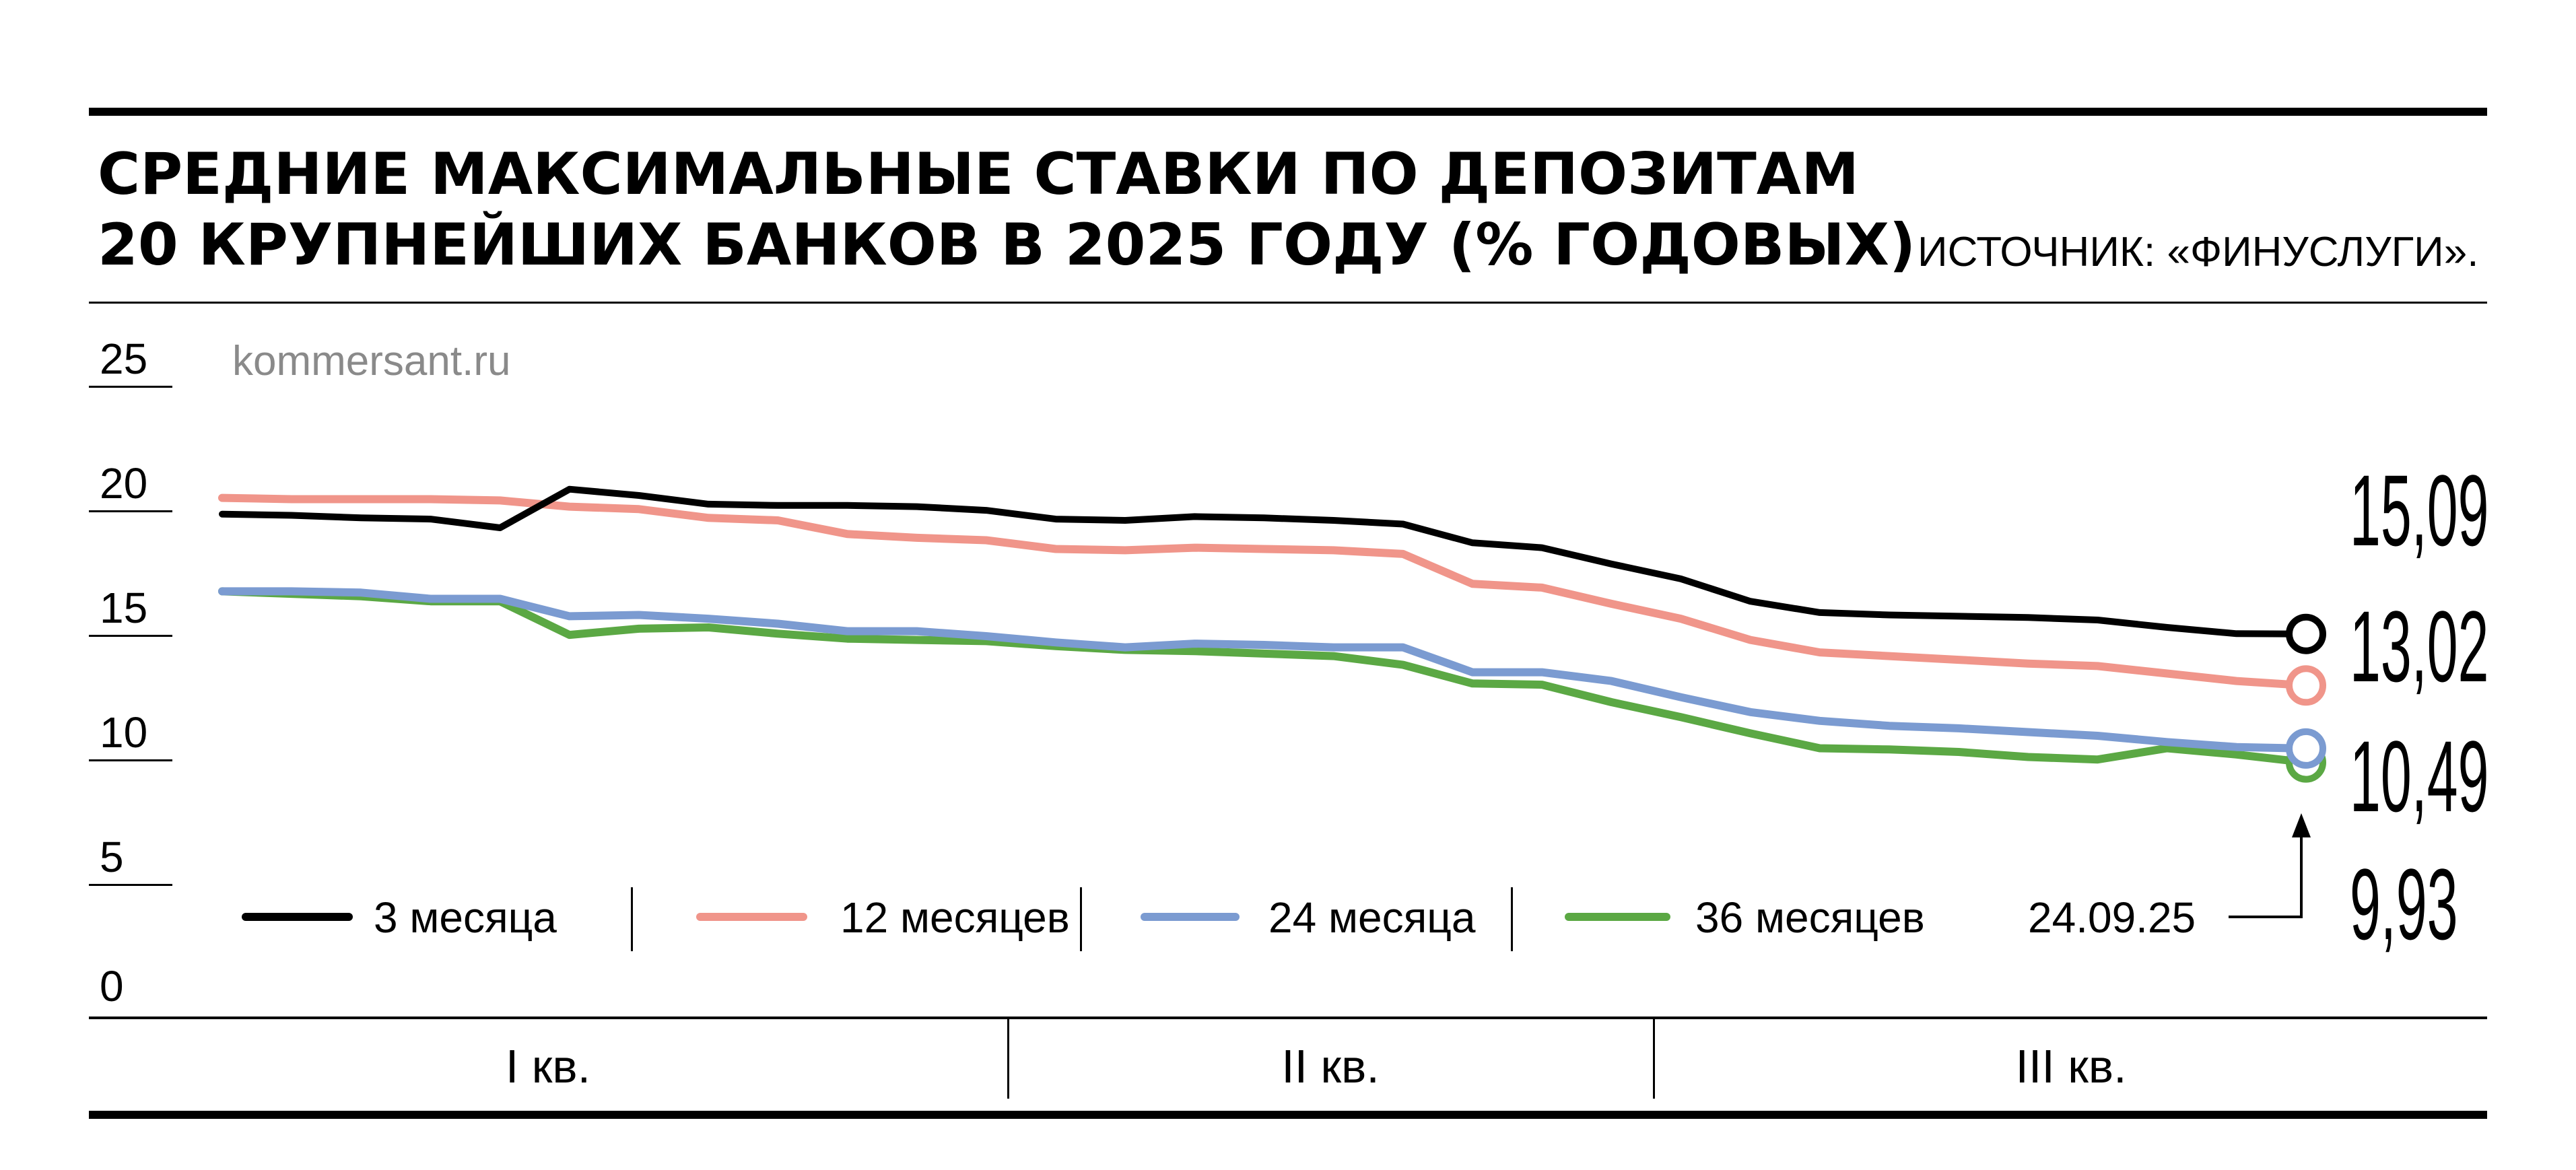  What do you see at coordinates (1372, 918) in the screenshot?
I see `legend-label: 24 месяца` at bounding box center [1372, 918].